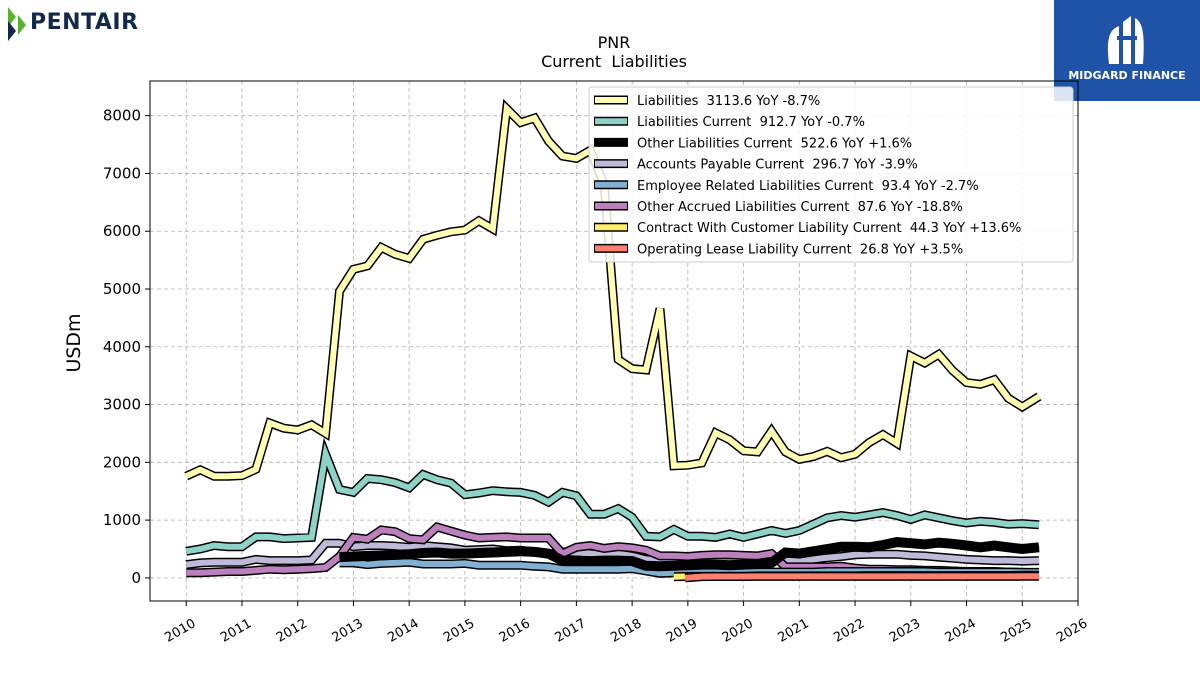 The image size is (1200, 675). What do you see at coordinates (459, 631) in the screenshot?
I see `x-tick-label: 2015` at bounding box center [459, 631].